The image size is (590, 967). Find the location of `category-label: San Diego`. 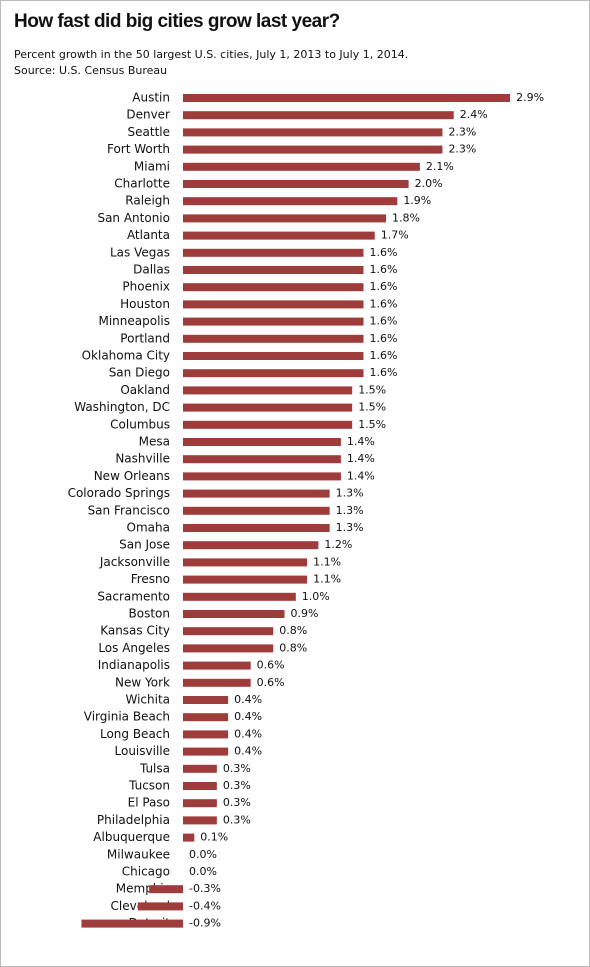

category-label: San Diego is located at coordinates (139, 373).